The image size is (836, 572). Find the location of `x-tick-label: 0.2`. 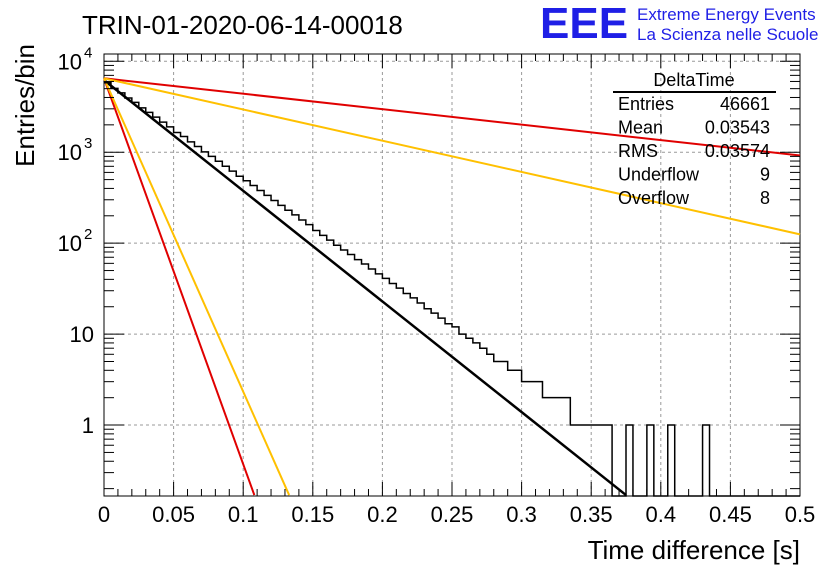

x-tick-label: 0.2 is located at coordinates (382, 514).